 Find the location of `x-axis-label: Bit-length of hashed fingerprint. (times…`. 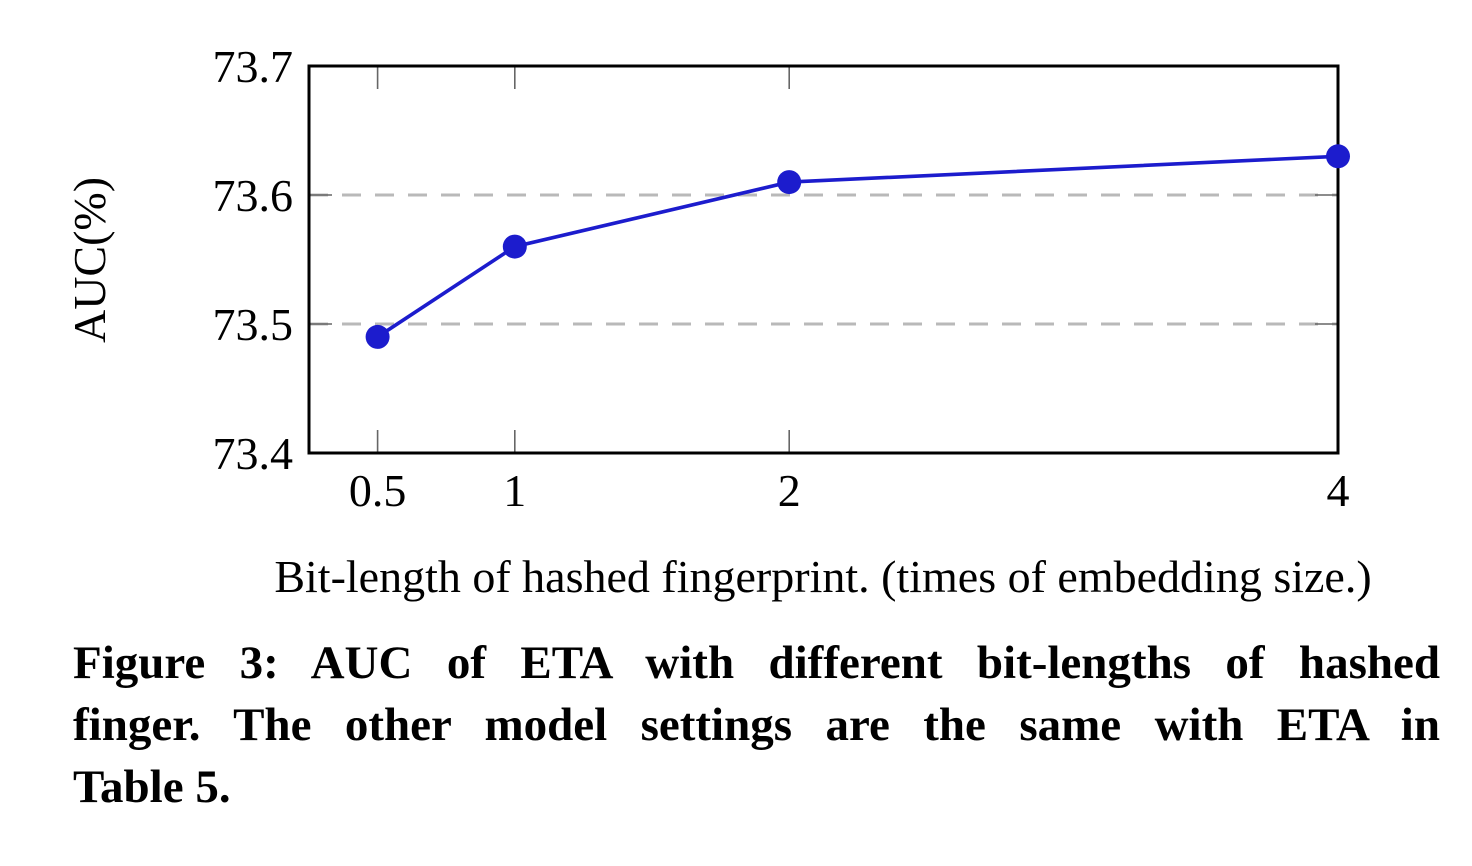

x-axis-label: Bit-length of hashed fingerprint. (times… is located at coordinates (822, 576).